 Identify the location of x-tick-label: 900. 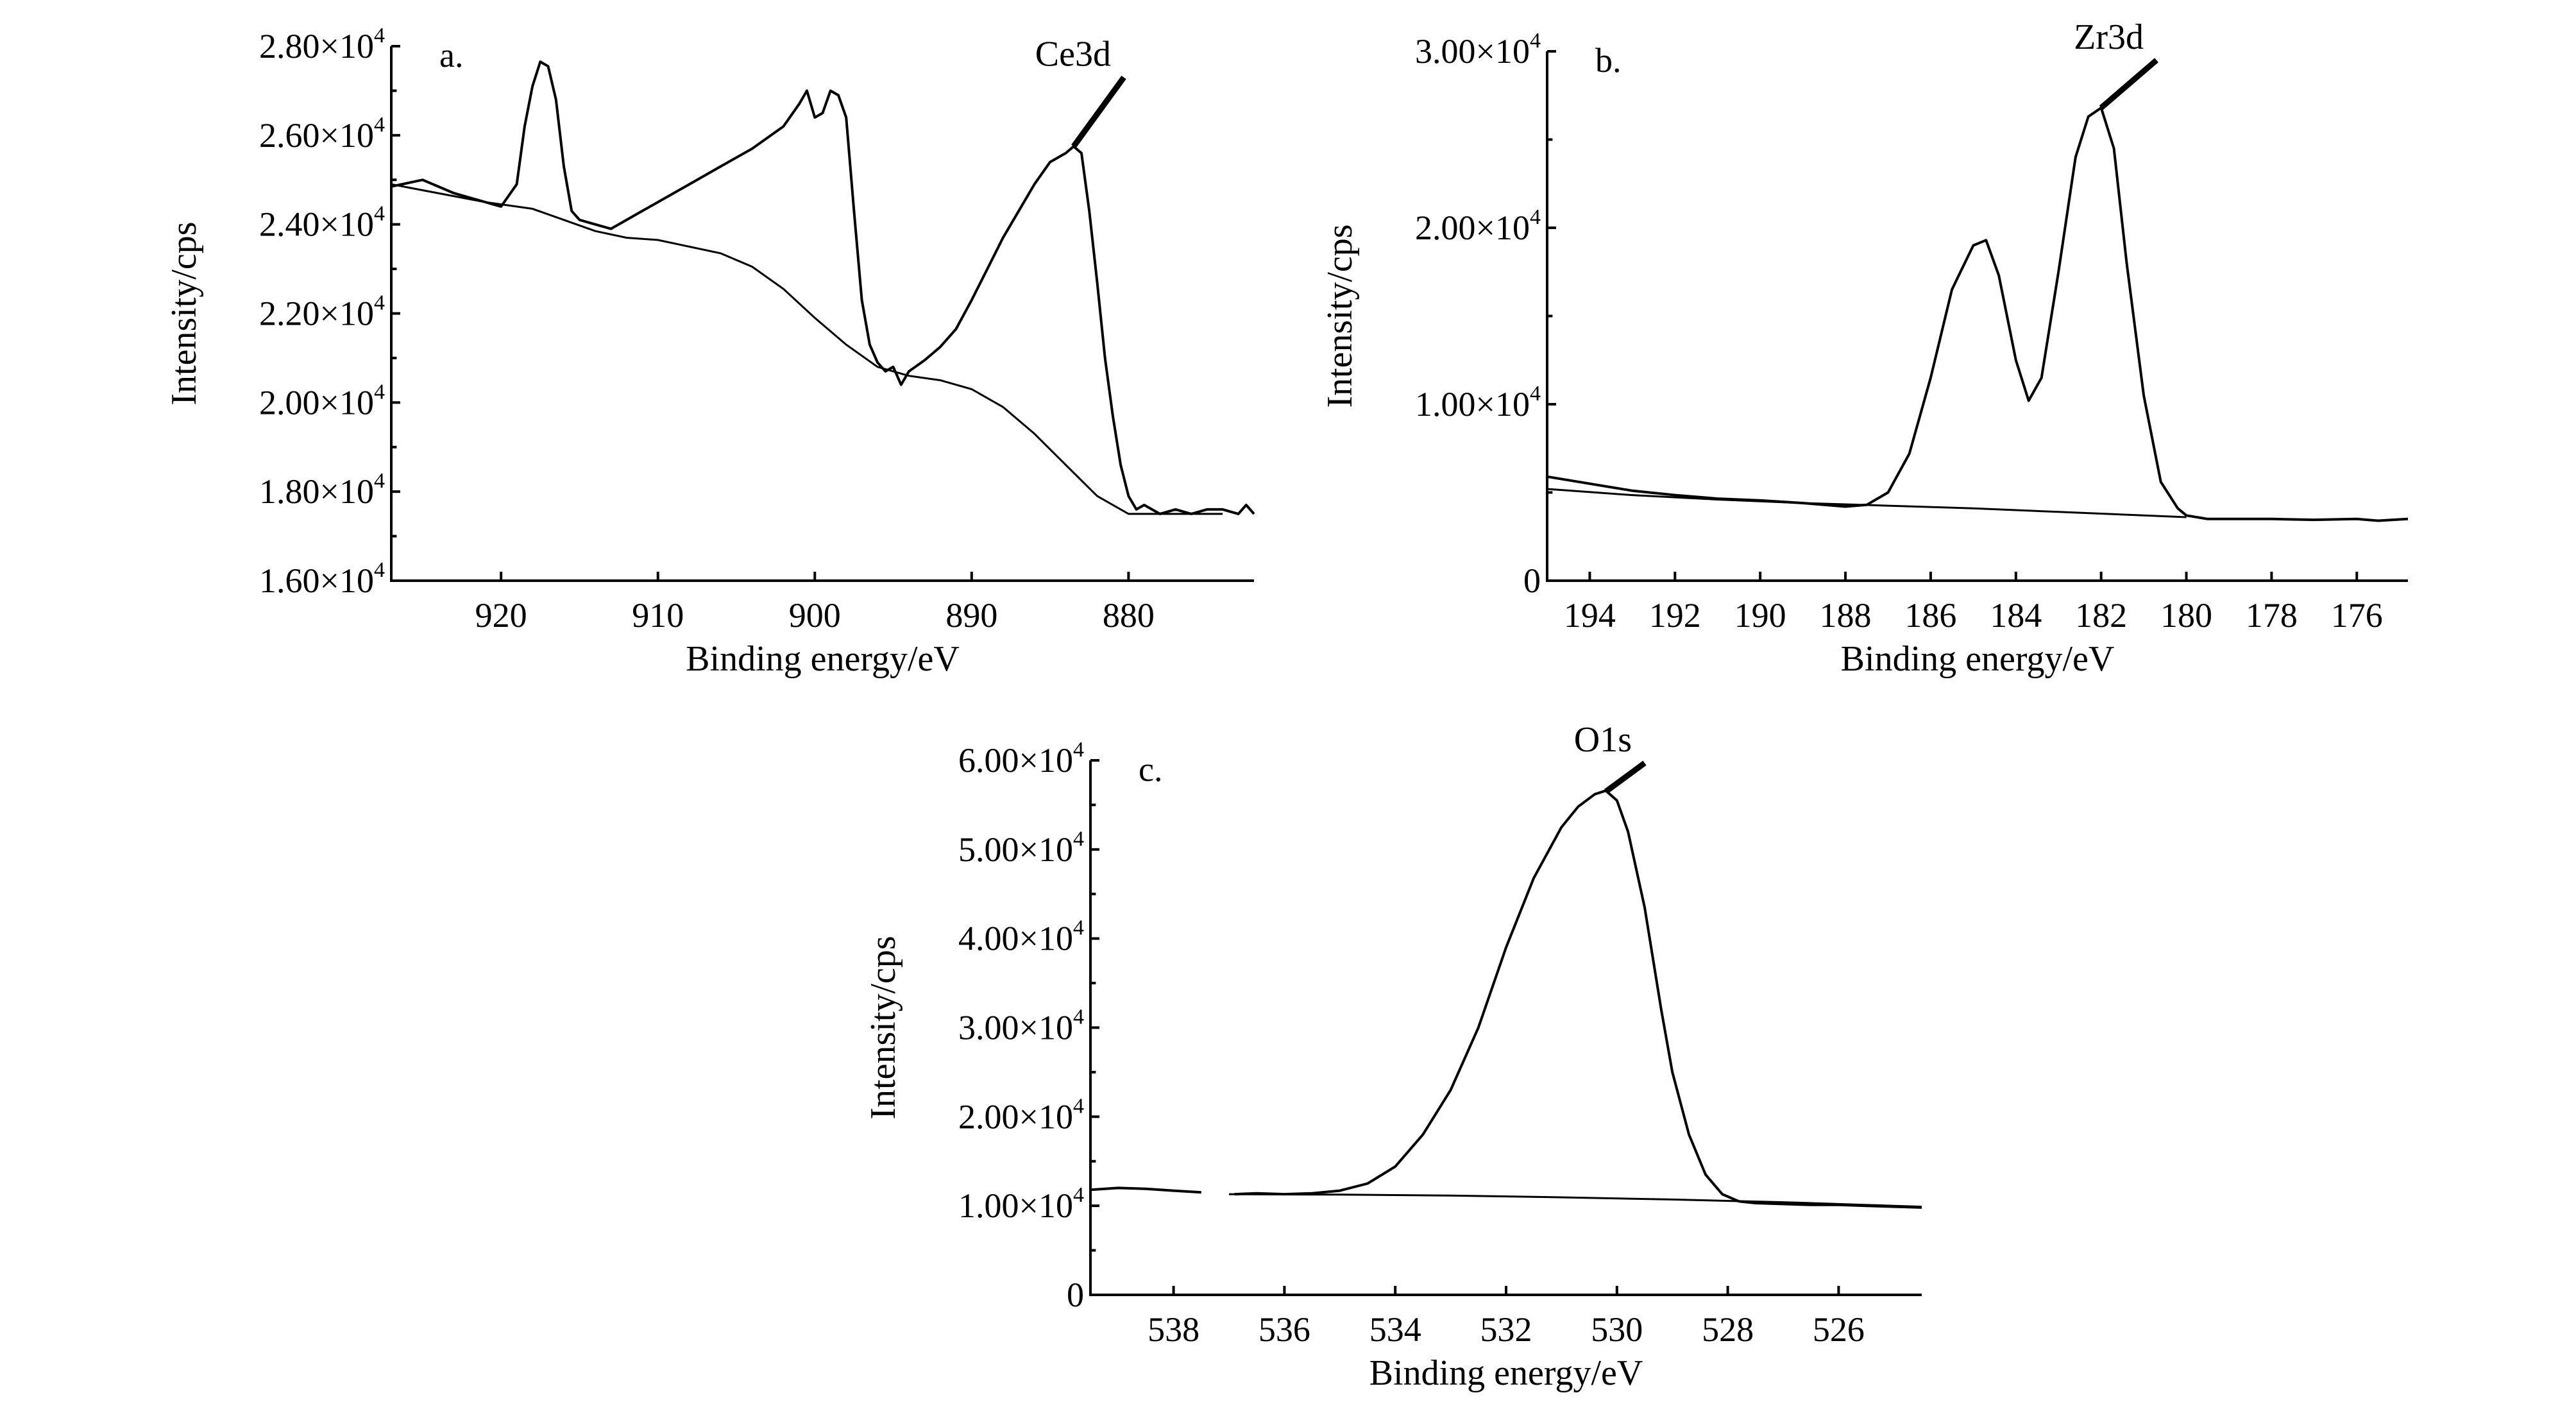
(815, 615).